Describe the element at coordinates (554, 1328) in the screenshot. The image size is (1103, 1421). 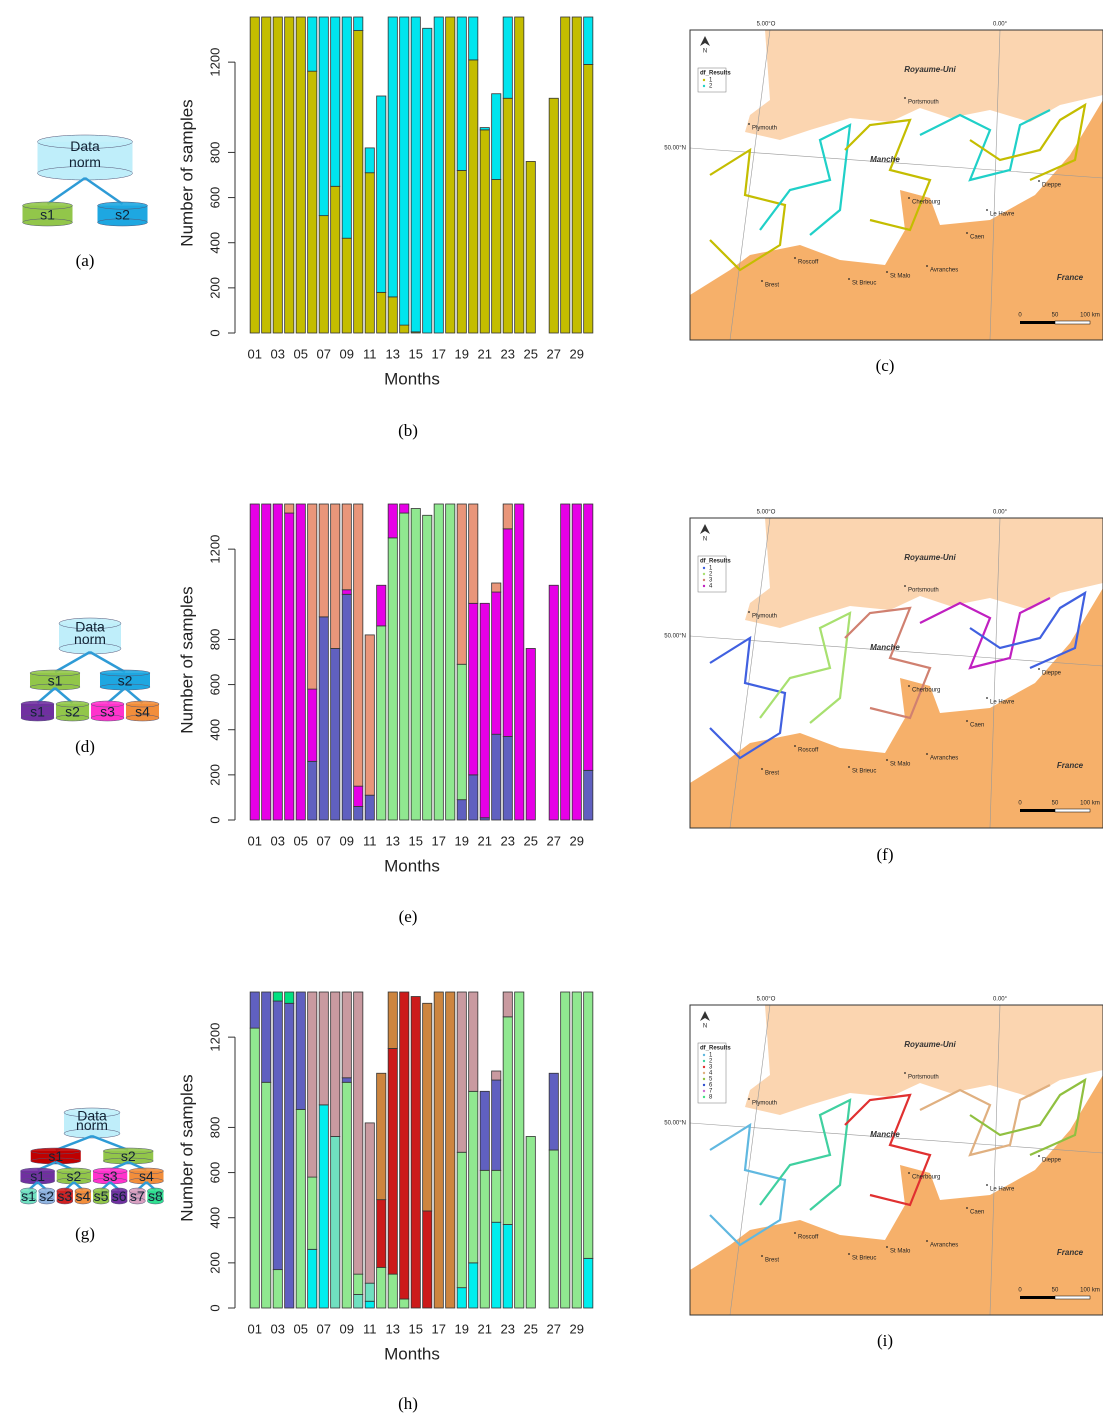
I see `x-tick-label: 27` at that location.